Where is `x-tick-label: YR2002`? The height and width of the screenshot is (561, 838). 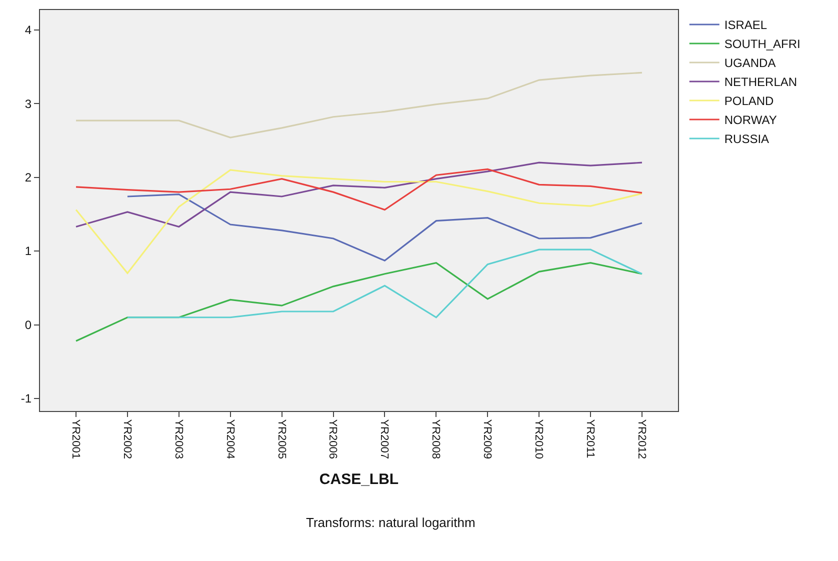
x-tick-label: YR2002 is located at coordinates (126, 439).